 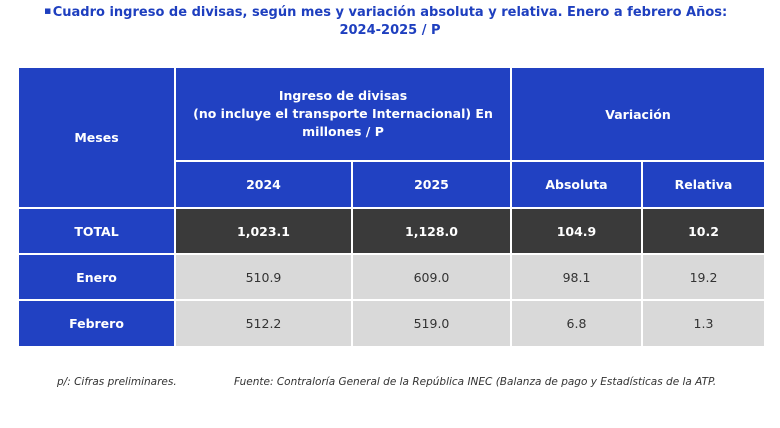 What do you see at coordinates (96, 323) in the screenshot?
I see `row-label: Febrero` at bounding box center [96, 323].